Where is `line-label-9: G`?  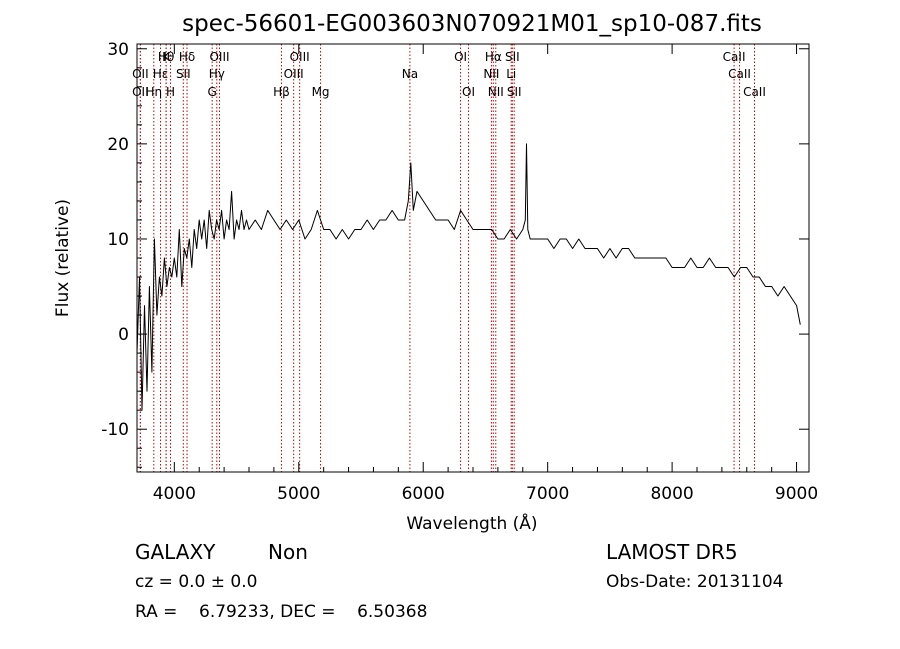 line-label-9: G is located at coordinates (212, 92).